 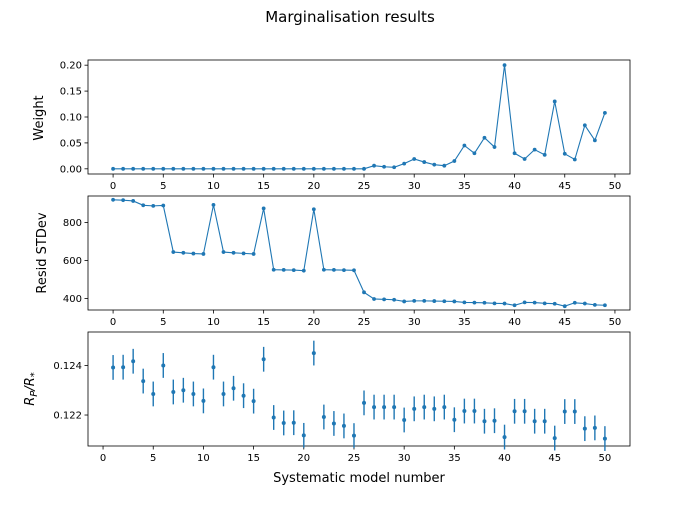 I want to click on x-tick-label: 20, so click(x=303, y=458).